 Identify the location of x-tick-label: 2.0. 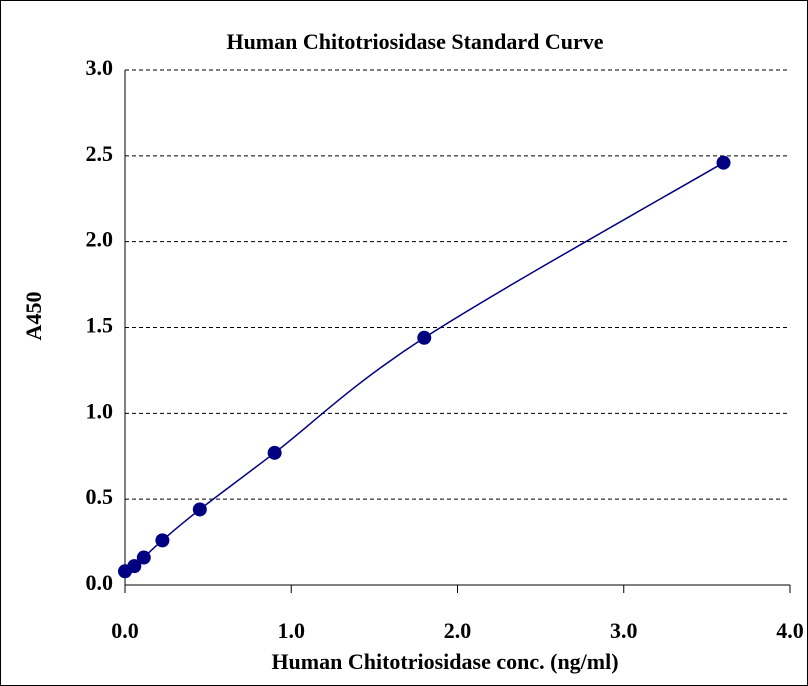
(458, 630).